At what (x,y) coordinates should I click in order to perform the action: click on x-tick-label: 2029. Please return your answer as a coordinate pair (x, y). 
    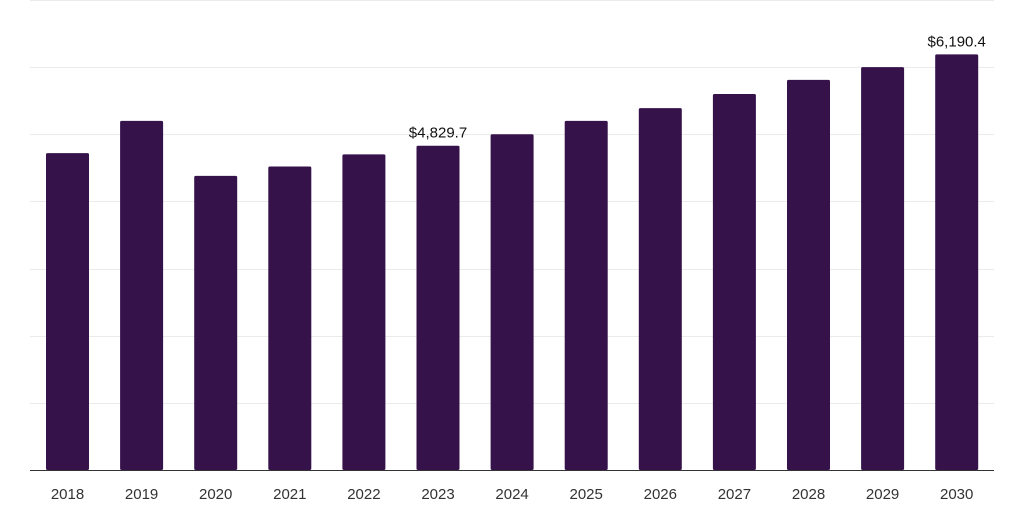
    Looking at the image, I should click on (882, 494).